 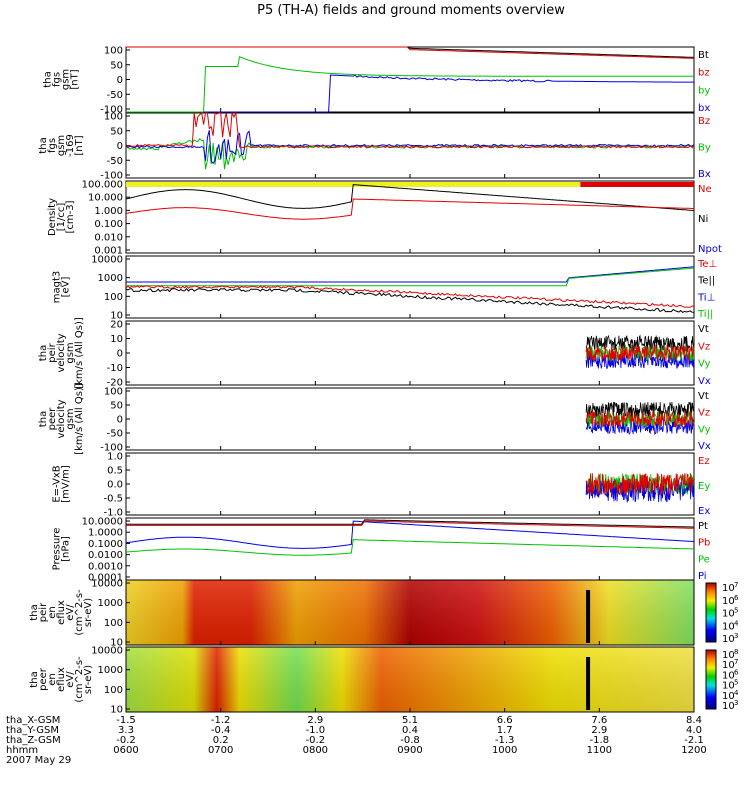 What do you see at coordinates (706, 281) in the screenshot?
I see `legend-entry: Te||` at bounding box center [706, 281].